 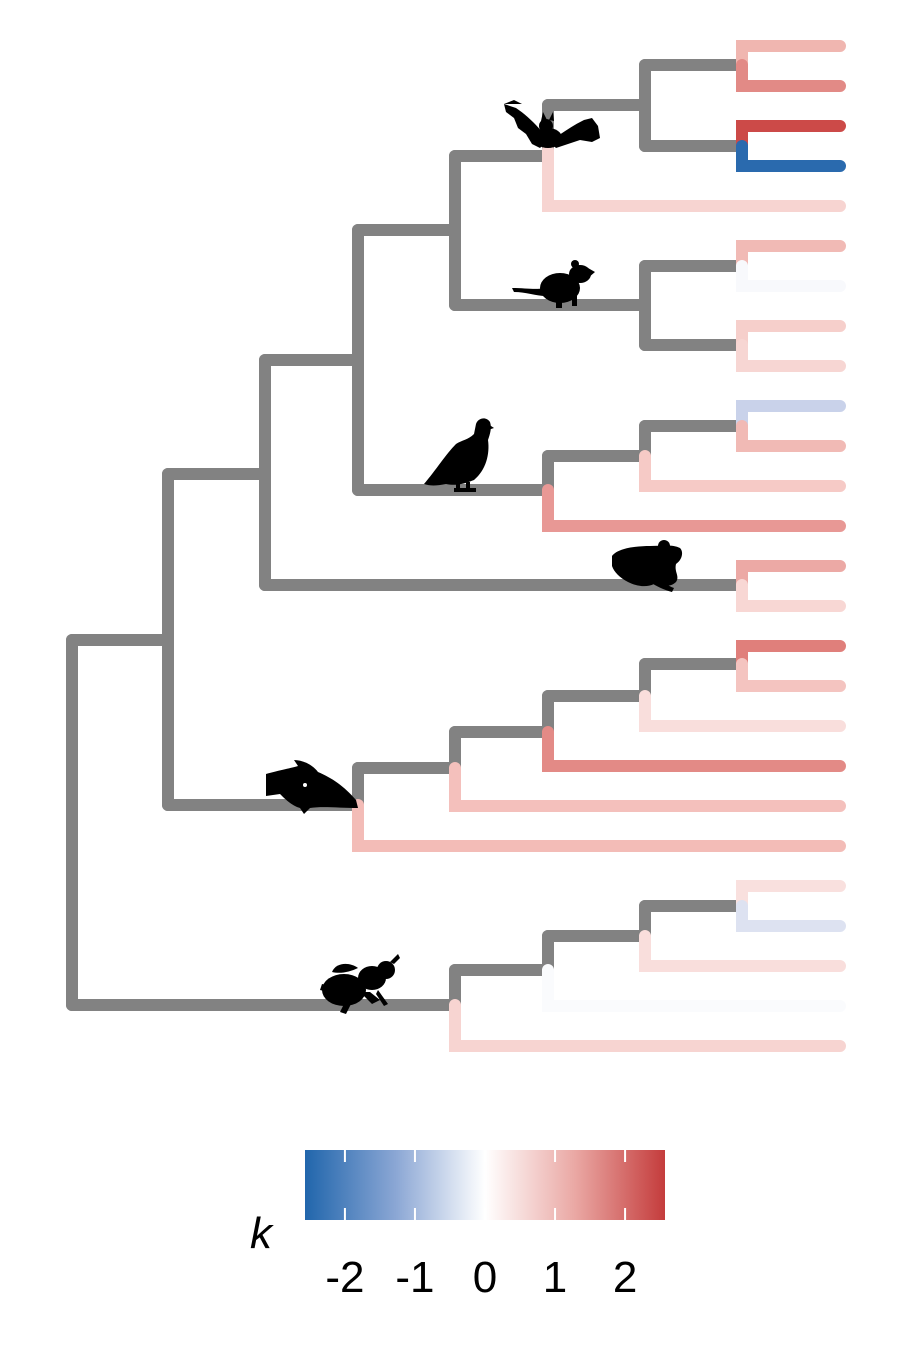 What do you see at coordinates (625, 1277) in the screenshot?
I see `legend-tick-label: 2` at bounding box center [625, 1277].